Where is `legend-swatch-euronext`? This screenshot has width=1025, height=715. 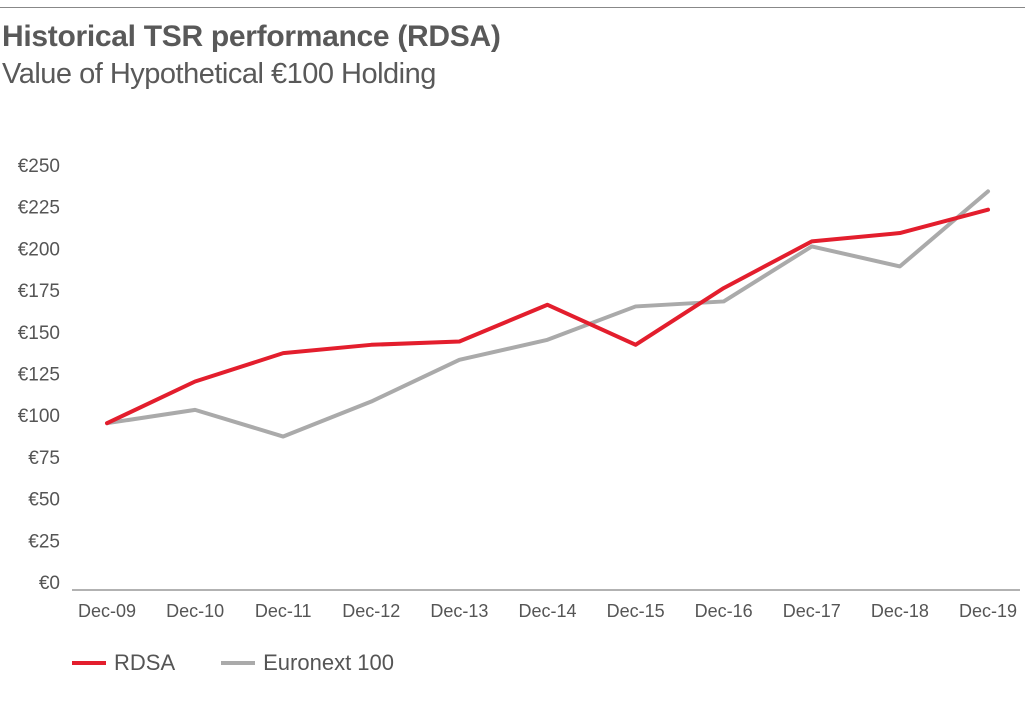
legend-swatch-euronext is located at coordinates (238, 663).